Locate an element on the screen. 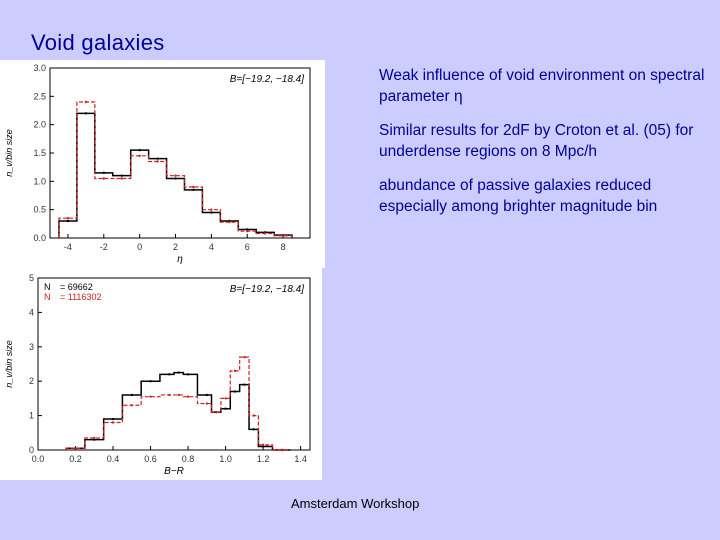  footer: Amsterdam Workshop is located at coordinates (355, 503).